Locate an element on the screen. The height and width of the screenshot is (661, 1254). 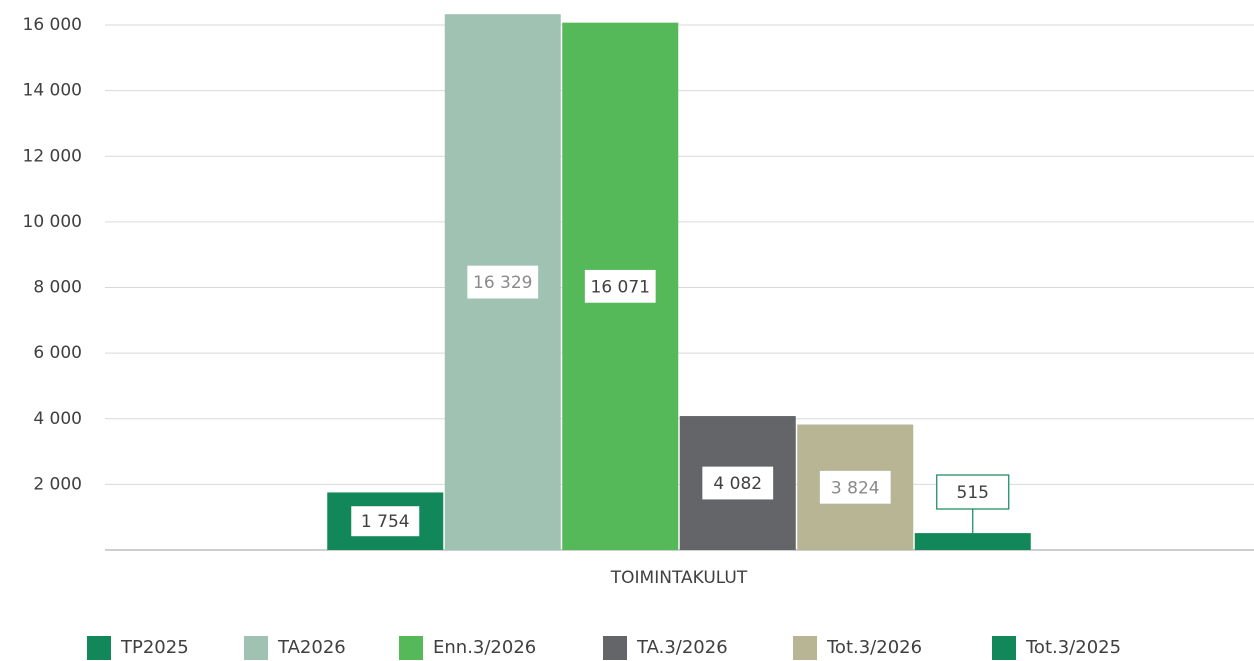
y-tick-label: 6 000 is located at coordinates (57, 353).